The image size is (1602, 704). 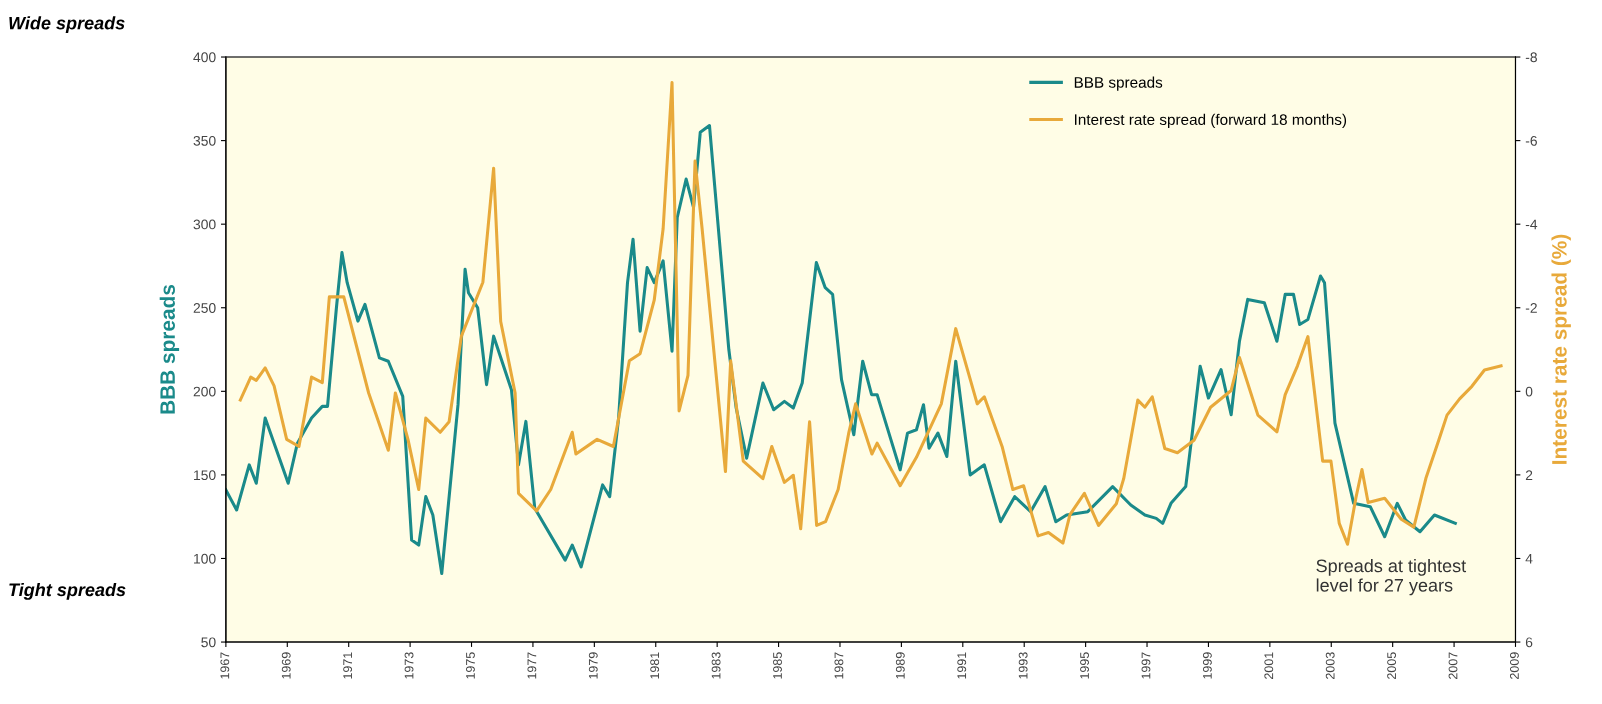 I want to click on y2-tick-label: -6, so click(x=1531, y=140).